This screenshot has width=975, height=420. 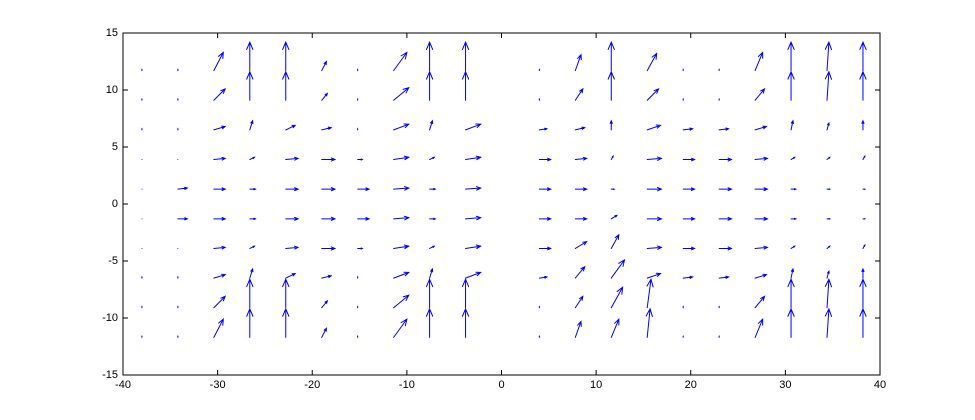 I want to click on y-tick-label: 15, so click(x=112, y=33).